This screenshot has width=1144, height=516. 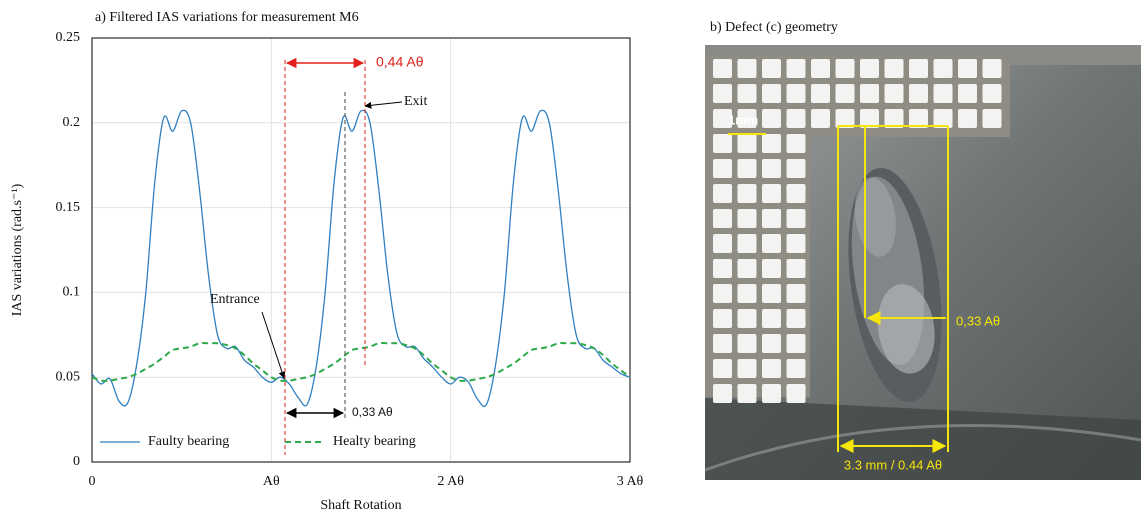 What do you see at coordinates (893, 464) in the screenshot?
I see `length-label: 3.3 mm / 0.44 Aθ` at bounding box center [893, 464].